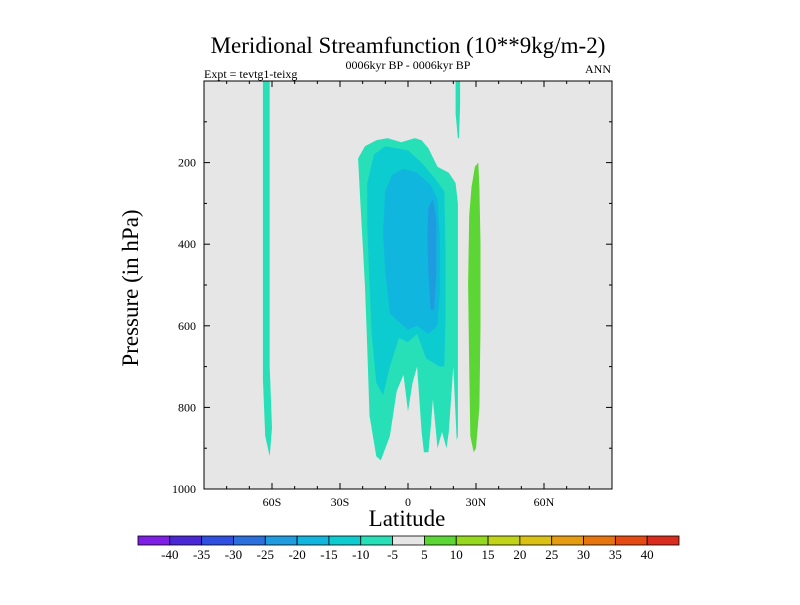  I want to click on colorbar-label: 10, so click(456, 554).